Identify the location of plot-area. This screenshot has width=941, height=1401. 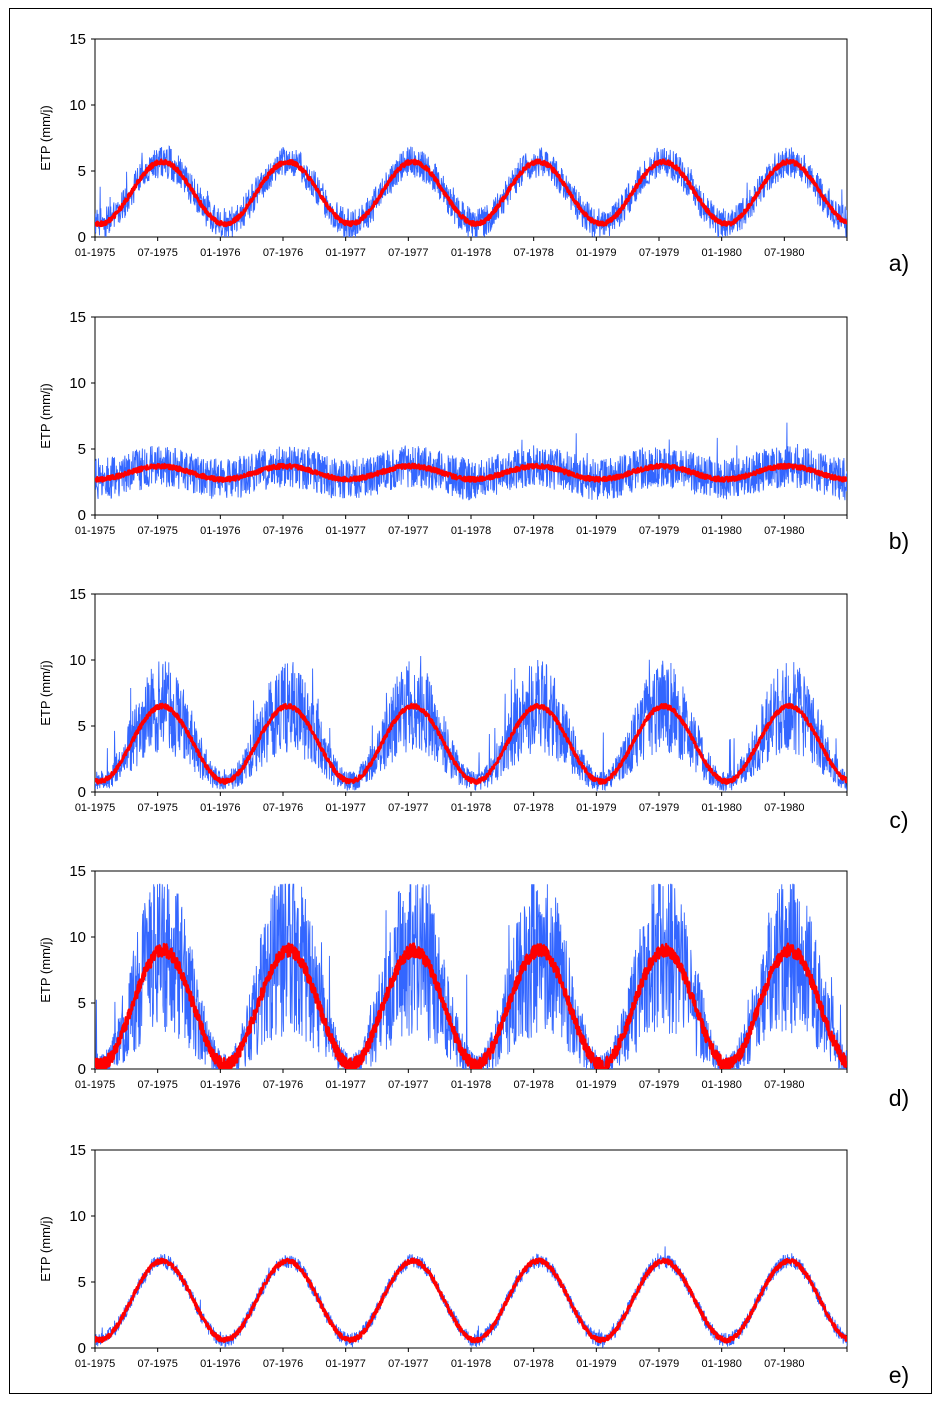
(471, 1249).